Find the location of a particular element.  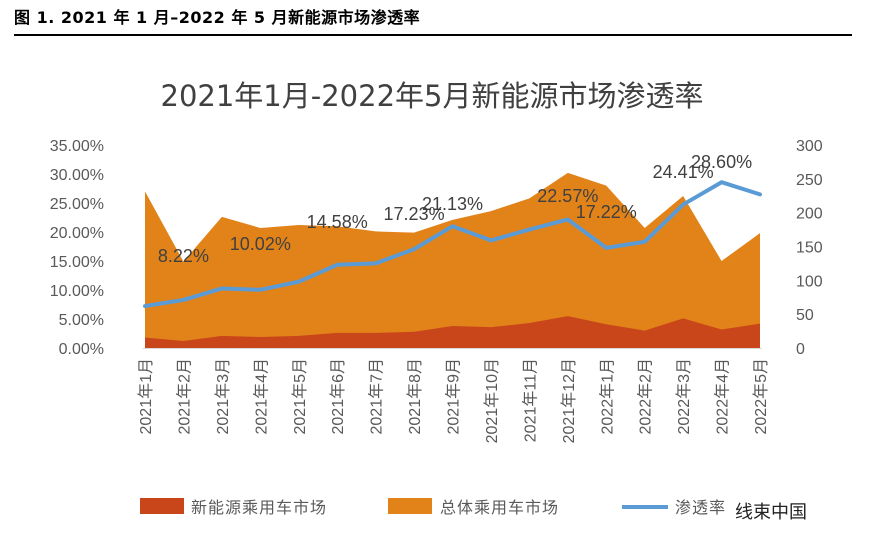

legend-label-total: 总体乘用车市场 is located at coordinates (499, 507).